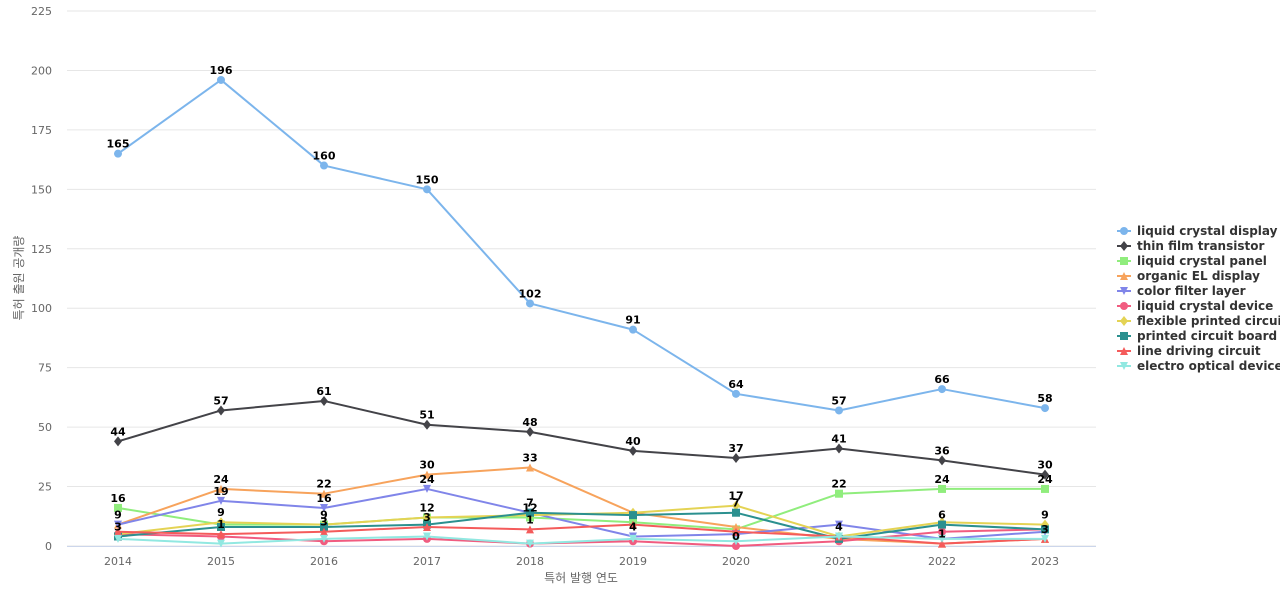 This screenshot has height=604, width=1280. I want to click on series-line, so click(581, 525).